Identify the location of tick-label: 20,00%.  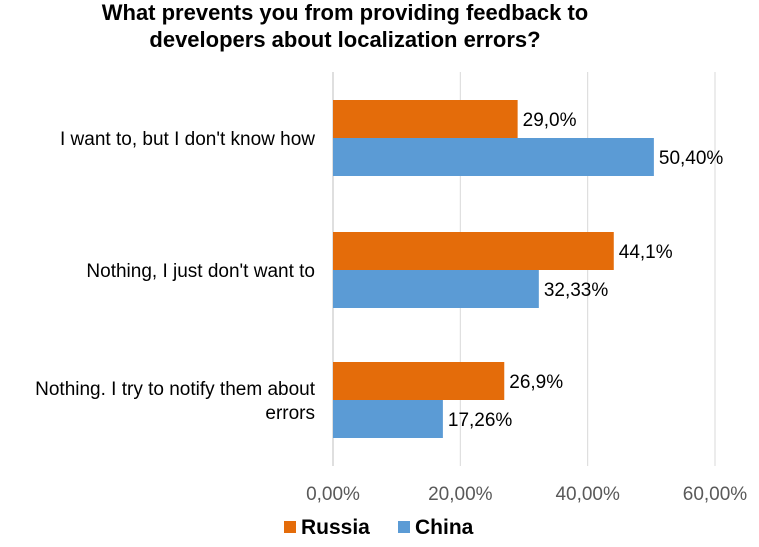
(460, 494).